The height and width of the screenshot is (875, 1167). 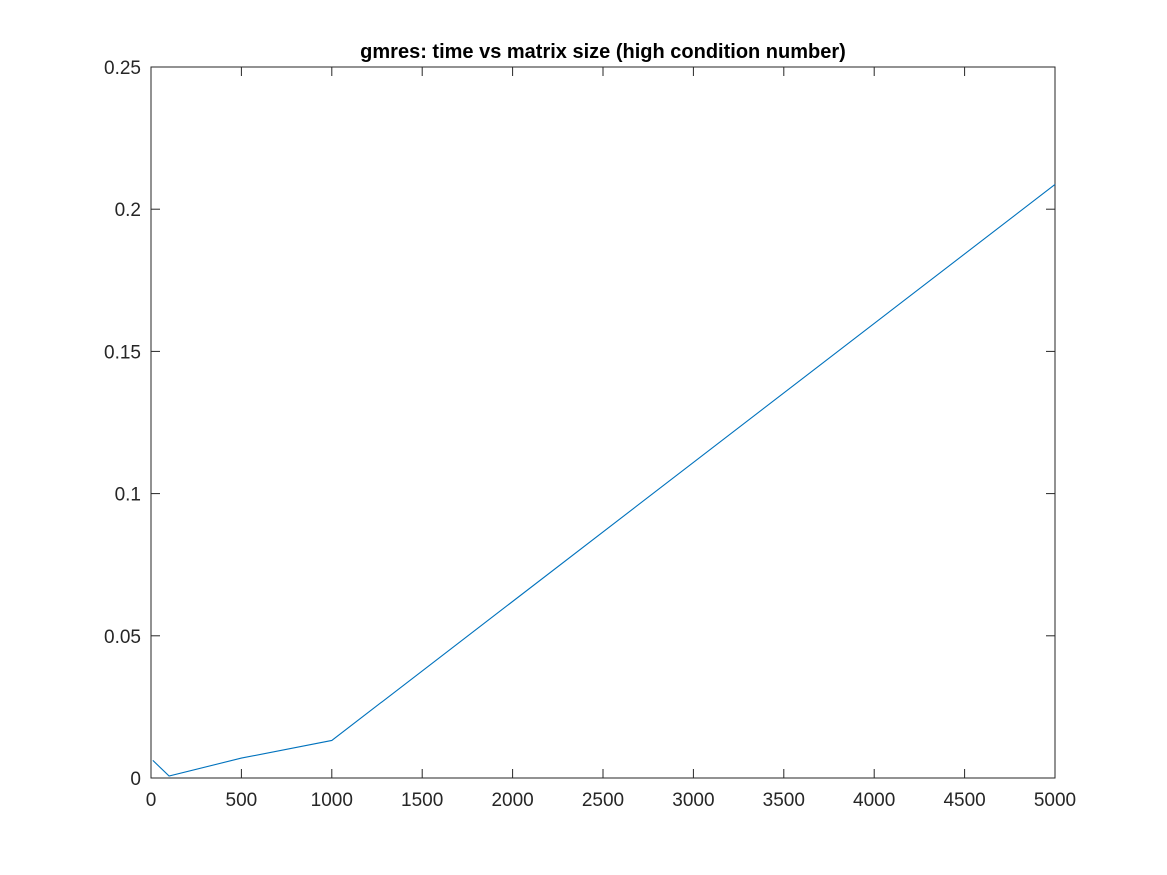 What do you see at coordinates (332, 800) in the screenshot?
I see `x-tick-label: 1000` at bounding box center [332, 800].